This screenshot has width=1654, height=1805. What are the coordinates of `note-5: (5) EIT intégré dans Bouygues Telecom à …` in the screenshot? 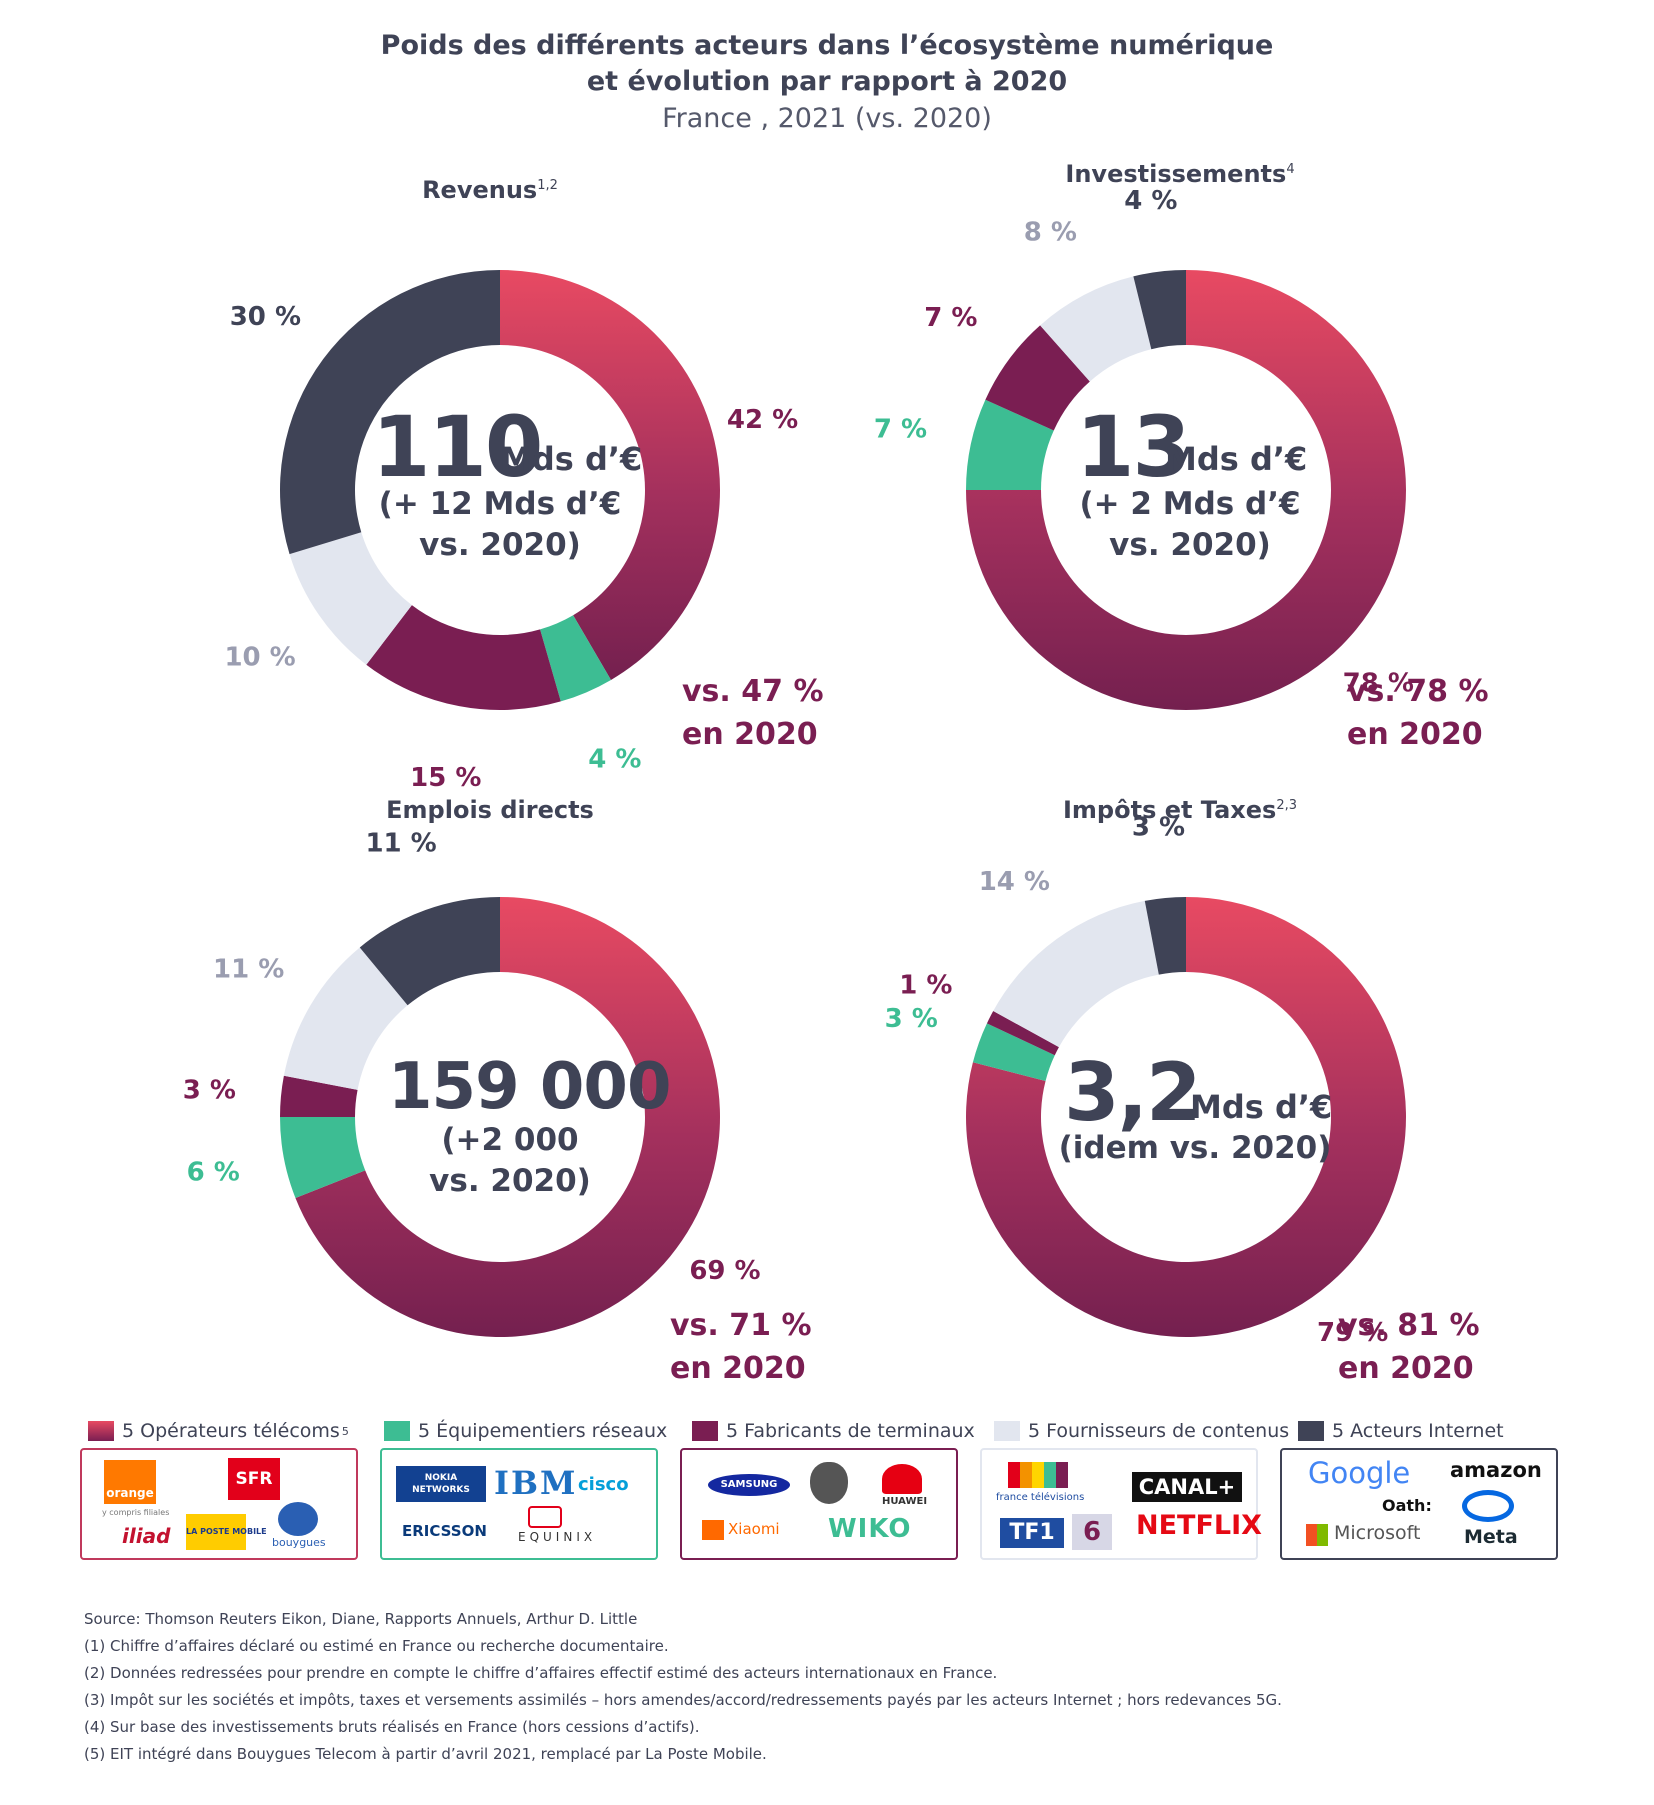 It's located at (425, 1754).